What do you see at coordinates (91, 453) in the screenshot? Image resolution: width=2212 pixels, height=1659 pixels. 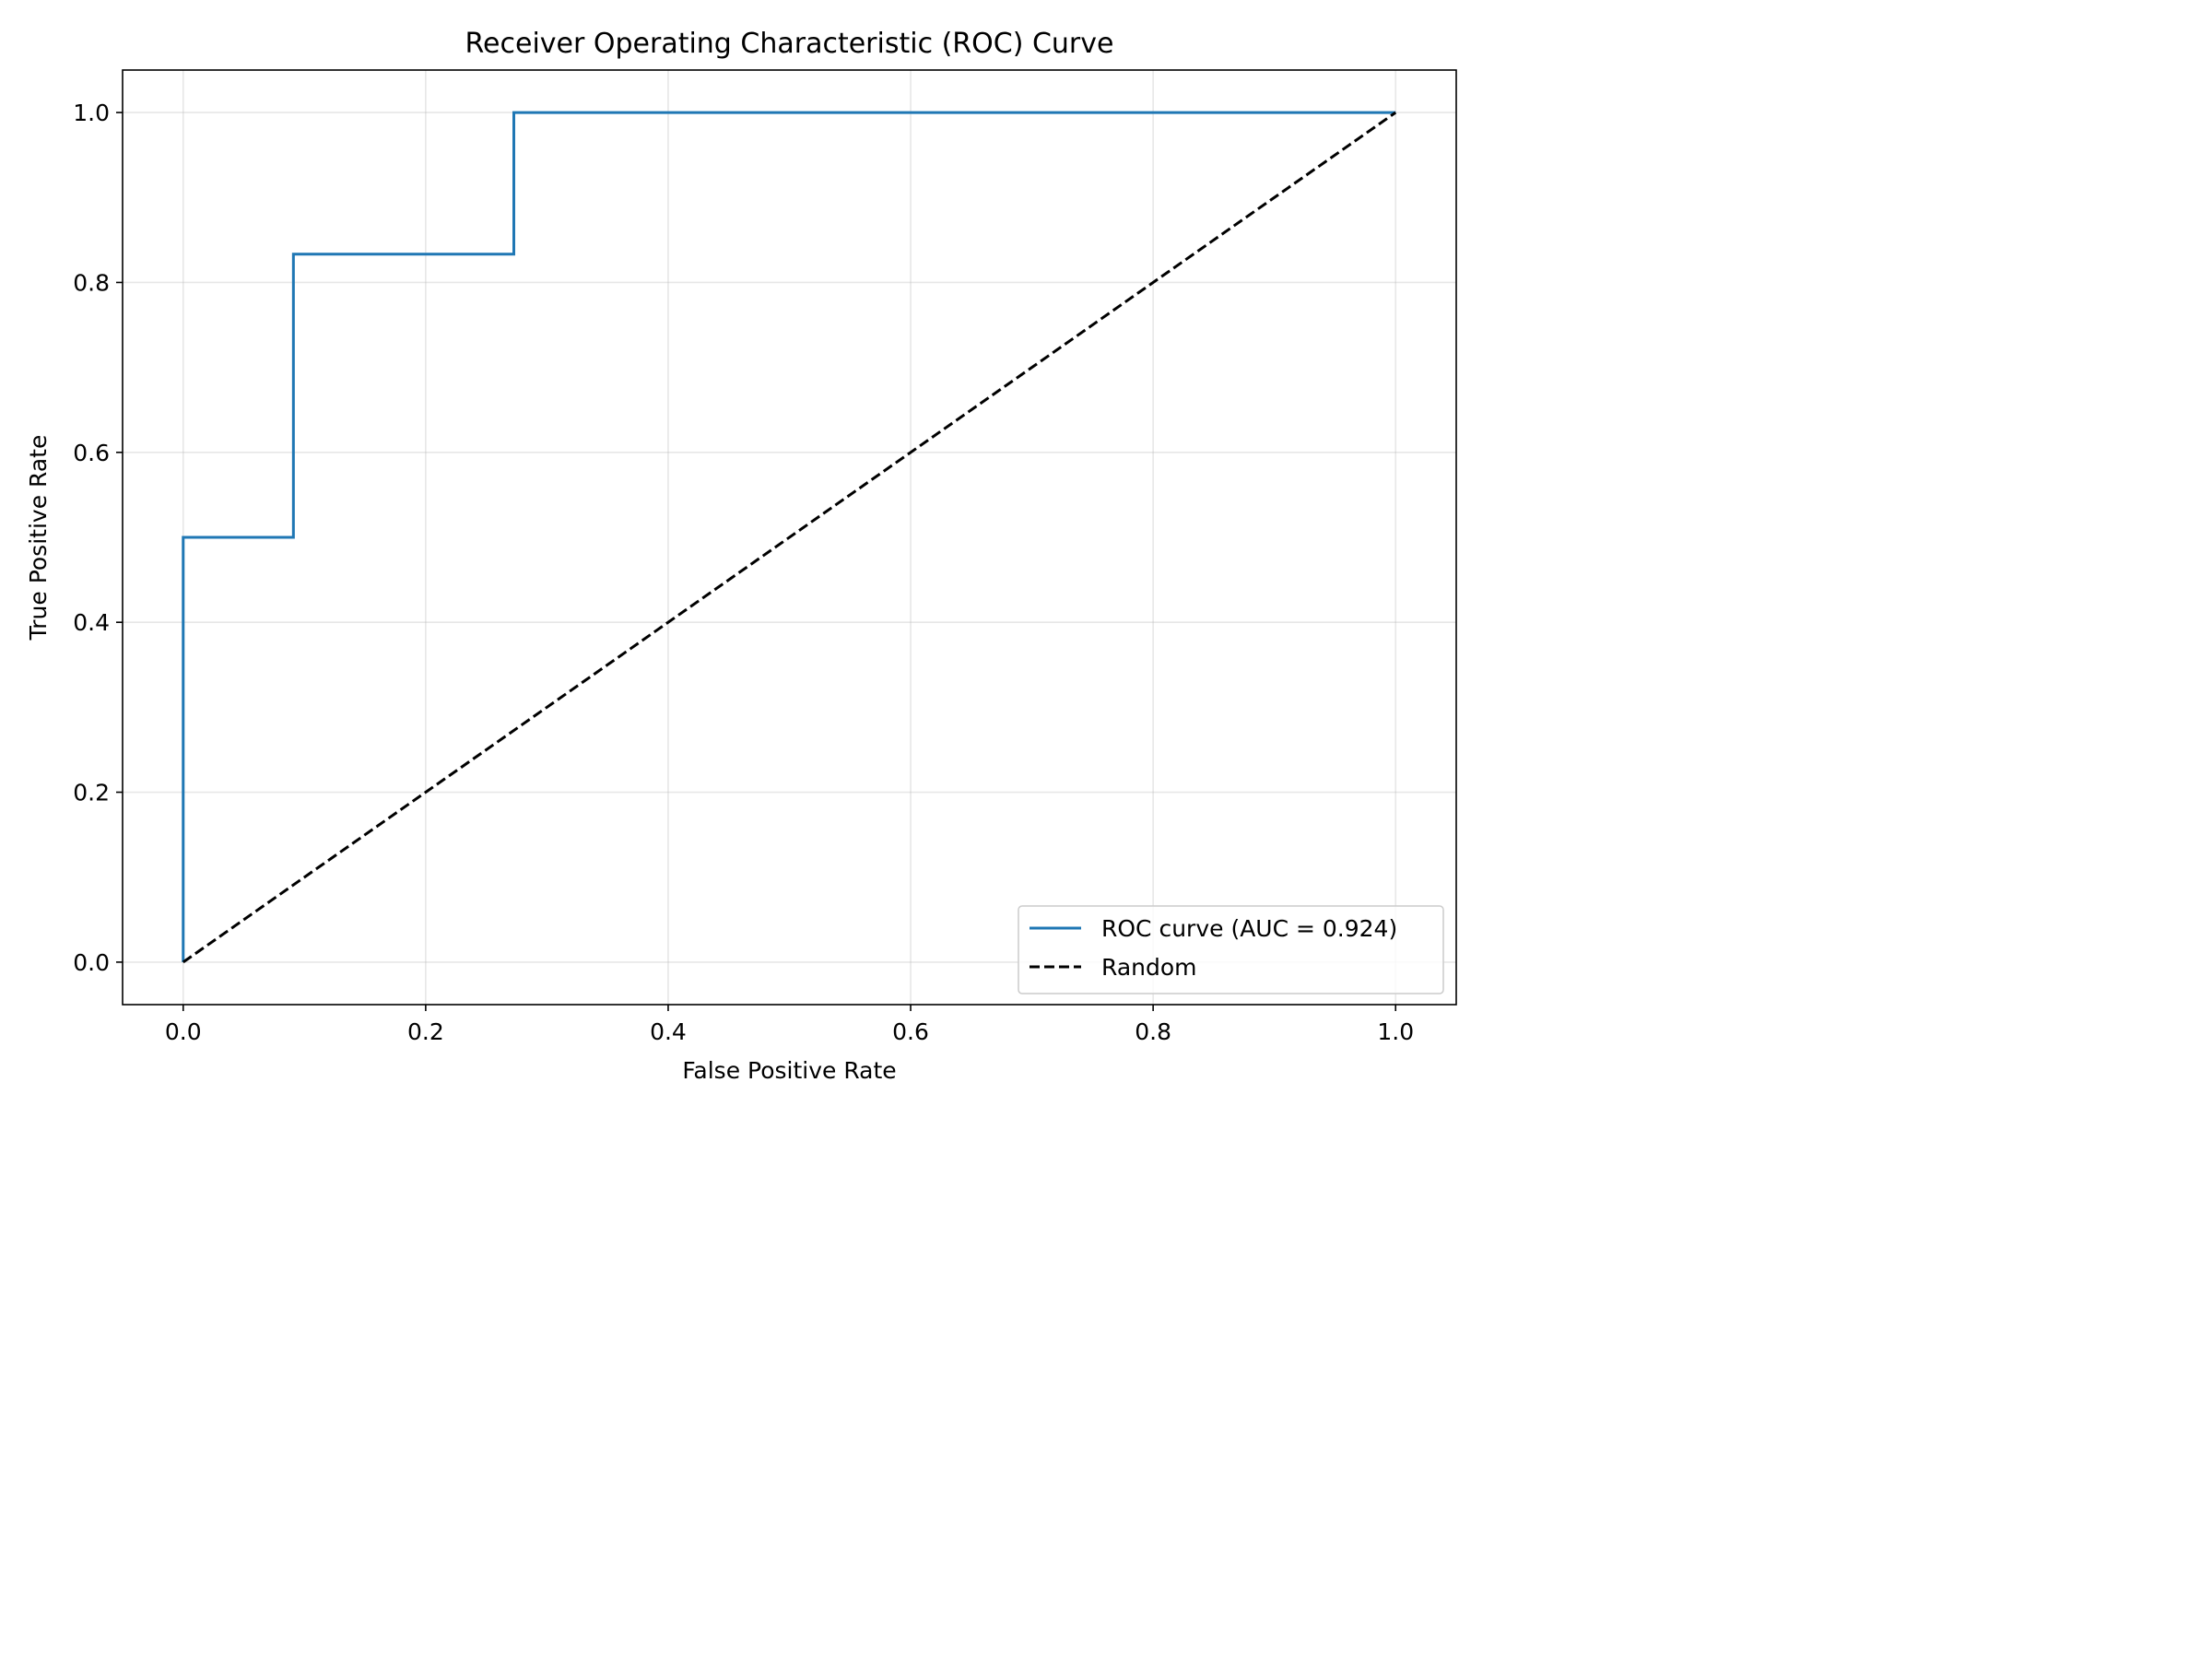 I see `y-tick-label: 0.6` at bounding box center [91, 453].